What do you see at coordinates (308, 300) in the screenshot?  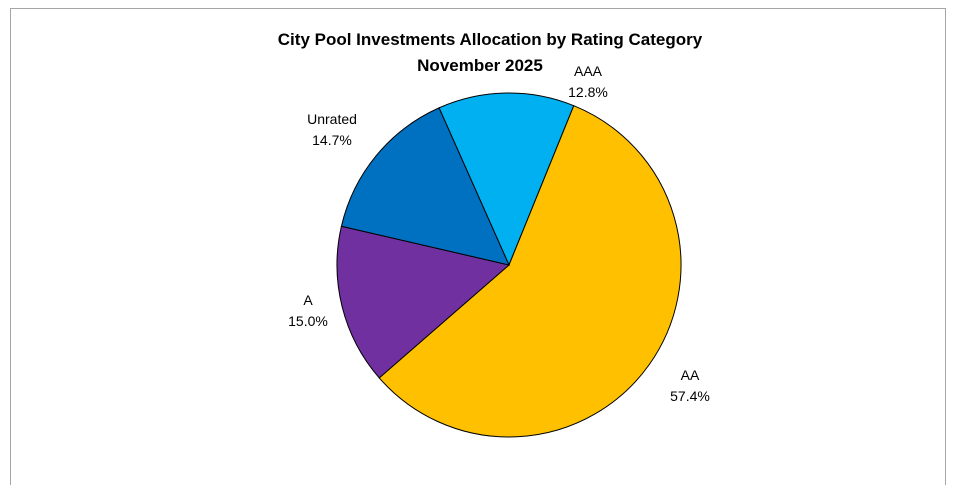 I see `slice-label: A` at bounding box center [308, 300].